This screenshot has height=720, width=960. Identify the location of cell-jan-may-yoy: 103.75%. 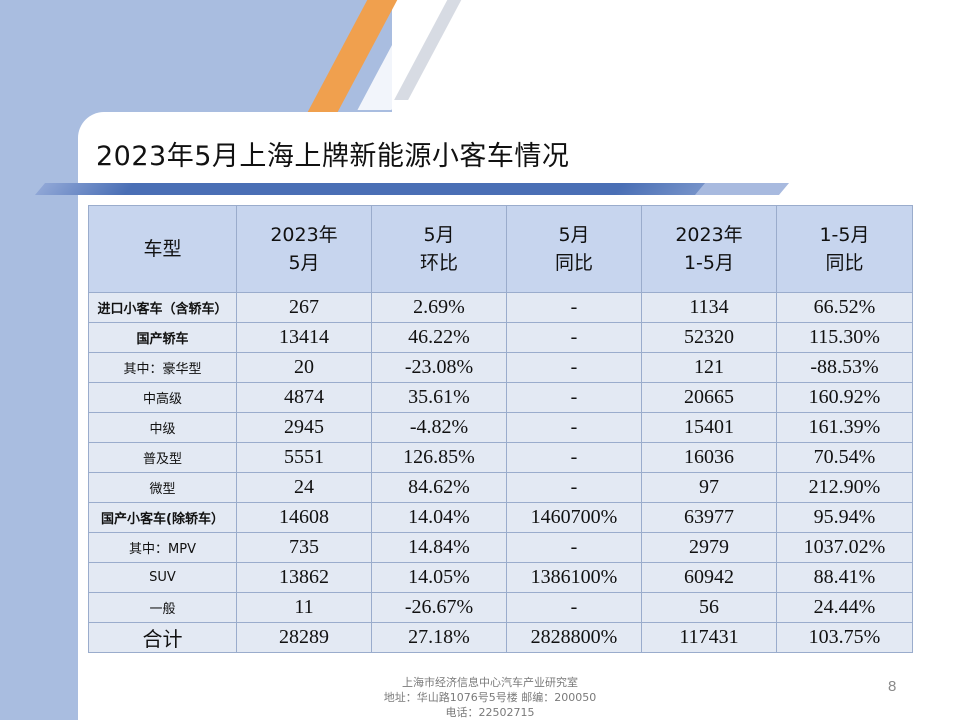
(844, 637).